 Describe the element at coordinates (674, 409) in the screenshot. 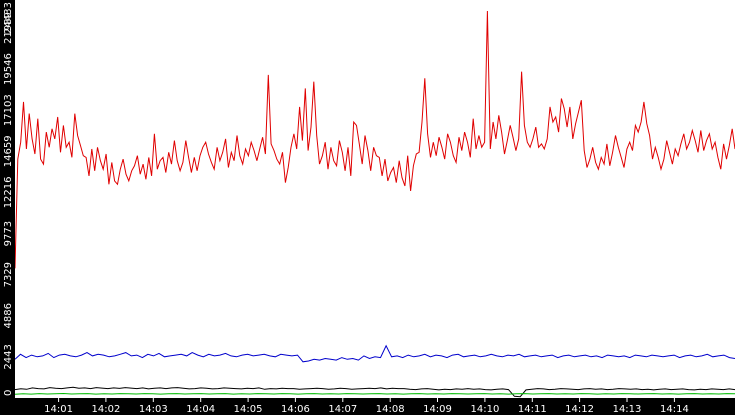

I see `x-tick-label: 14:14` at that location.